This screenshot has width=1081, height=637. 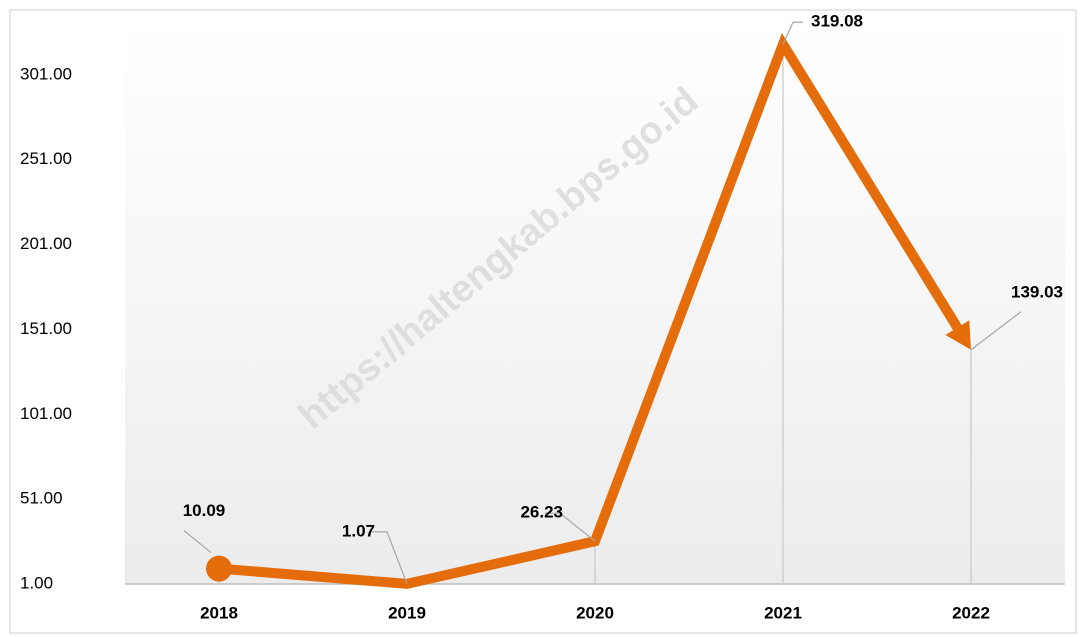 I want to click on y-tick-label: 301.00, so click(x=46, y=73).